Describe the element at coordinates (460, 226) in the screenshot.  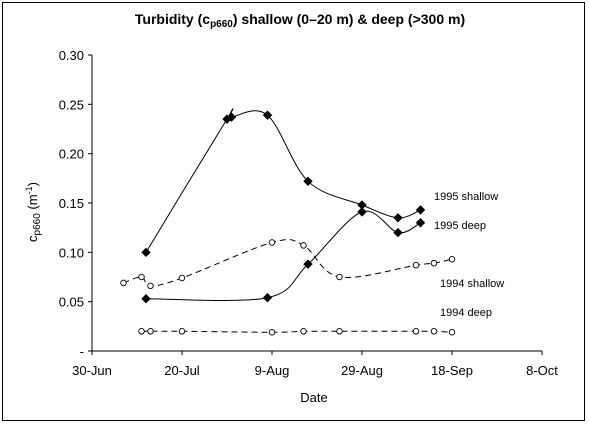
I see `series-label: 1995 deep` at that location.